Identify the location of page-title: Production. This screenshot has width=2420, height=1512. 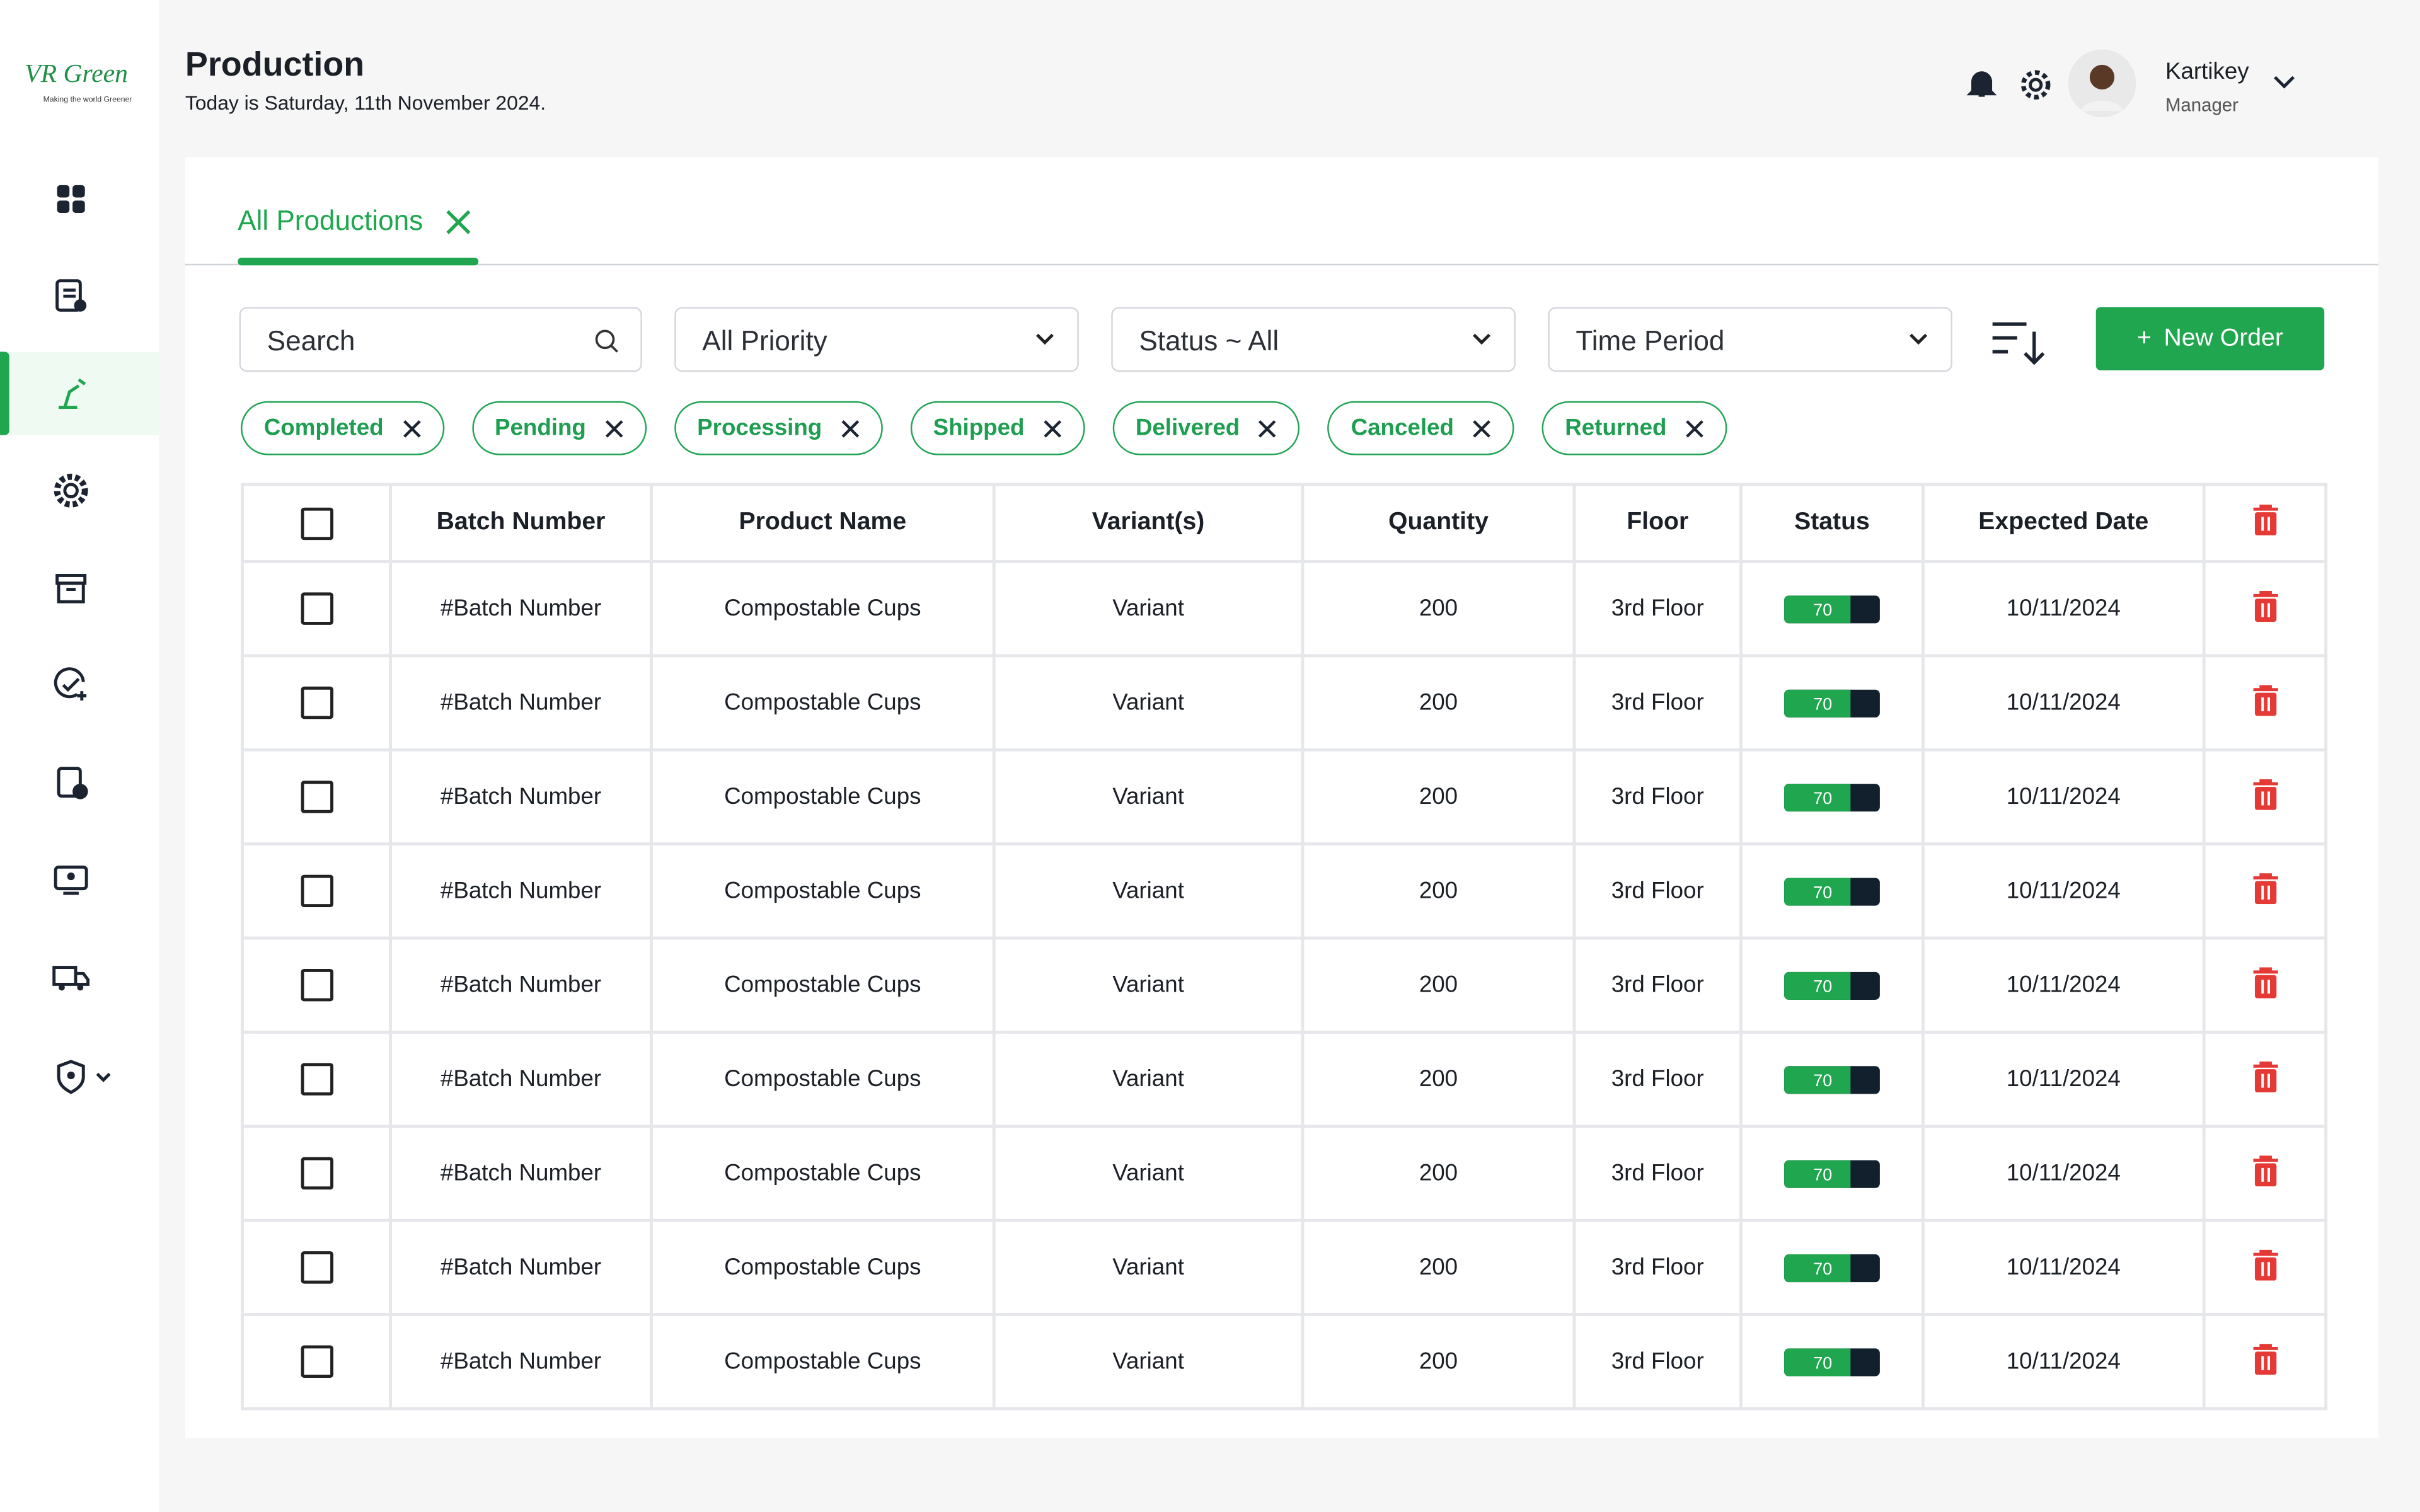
(275, 64).